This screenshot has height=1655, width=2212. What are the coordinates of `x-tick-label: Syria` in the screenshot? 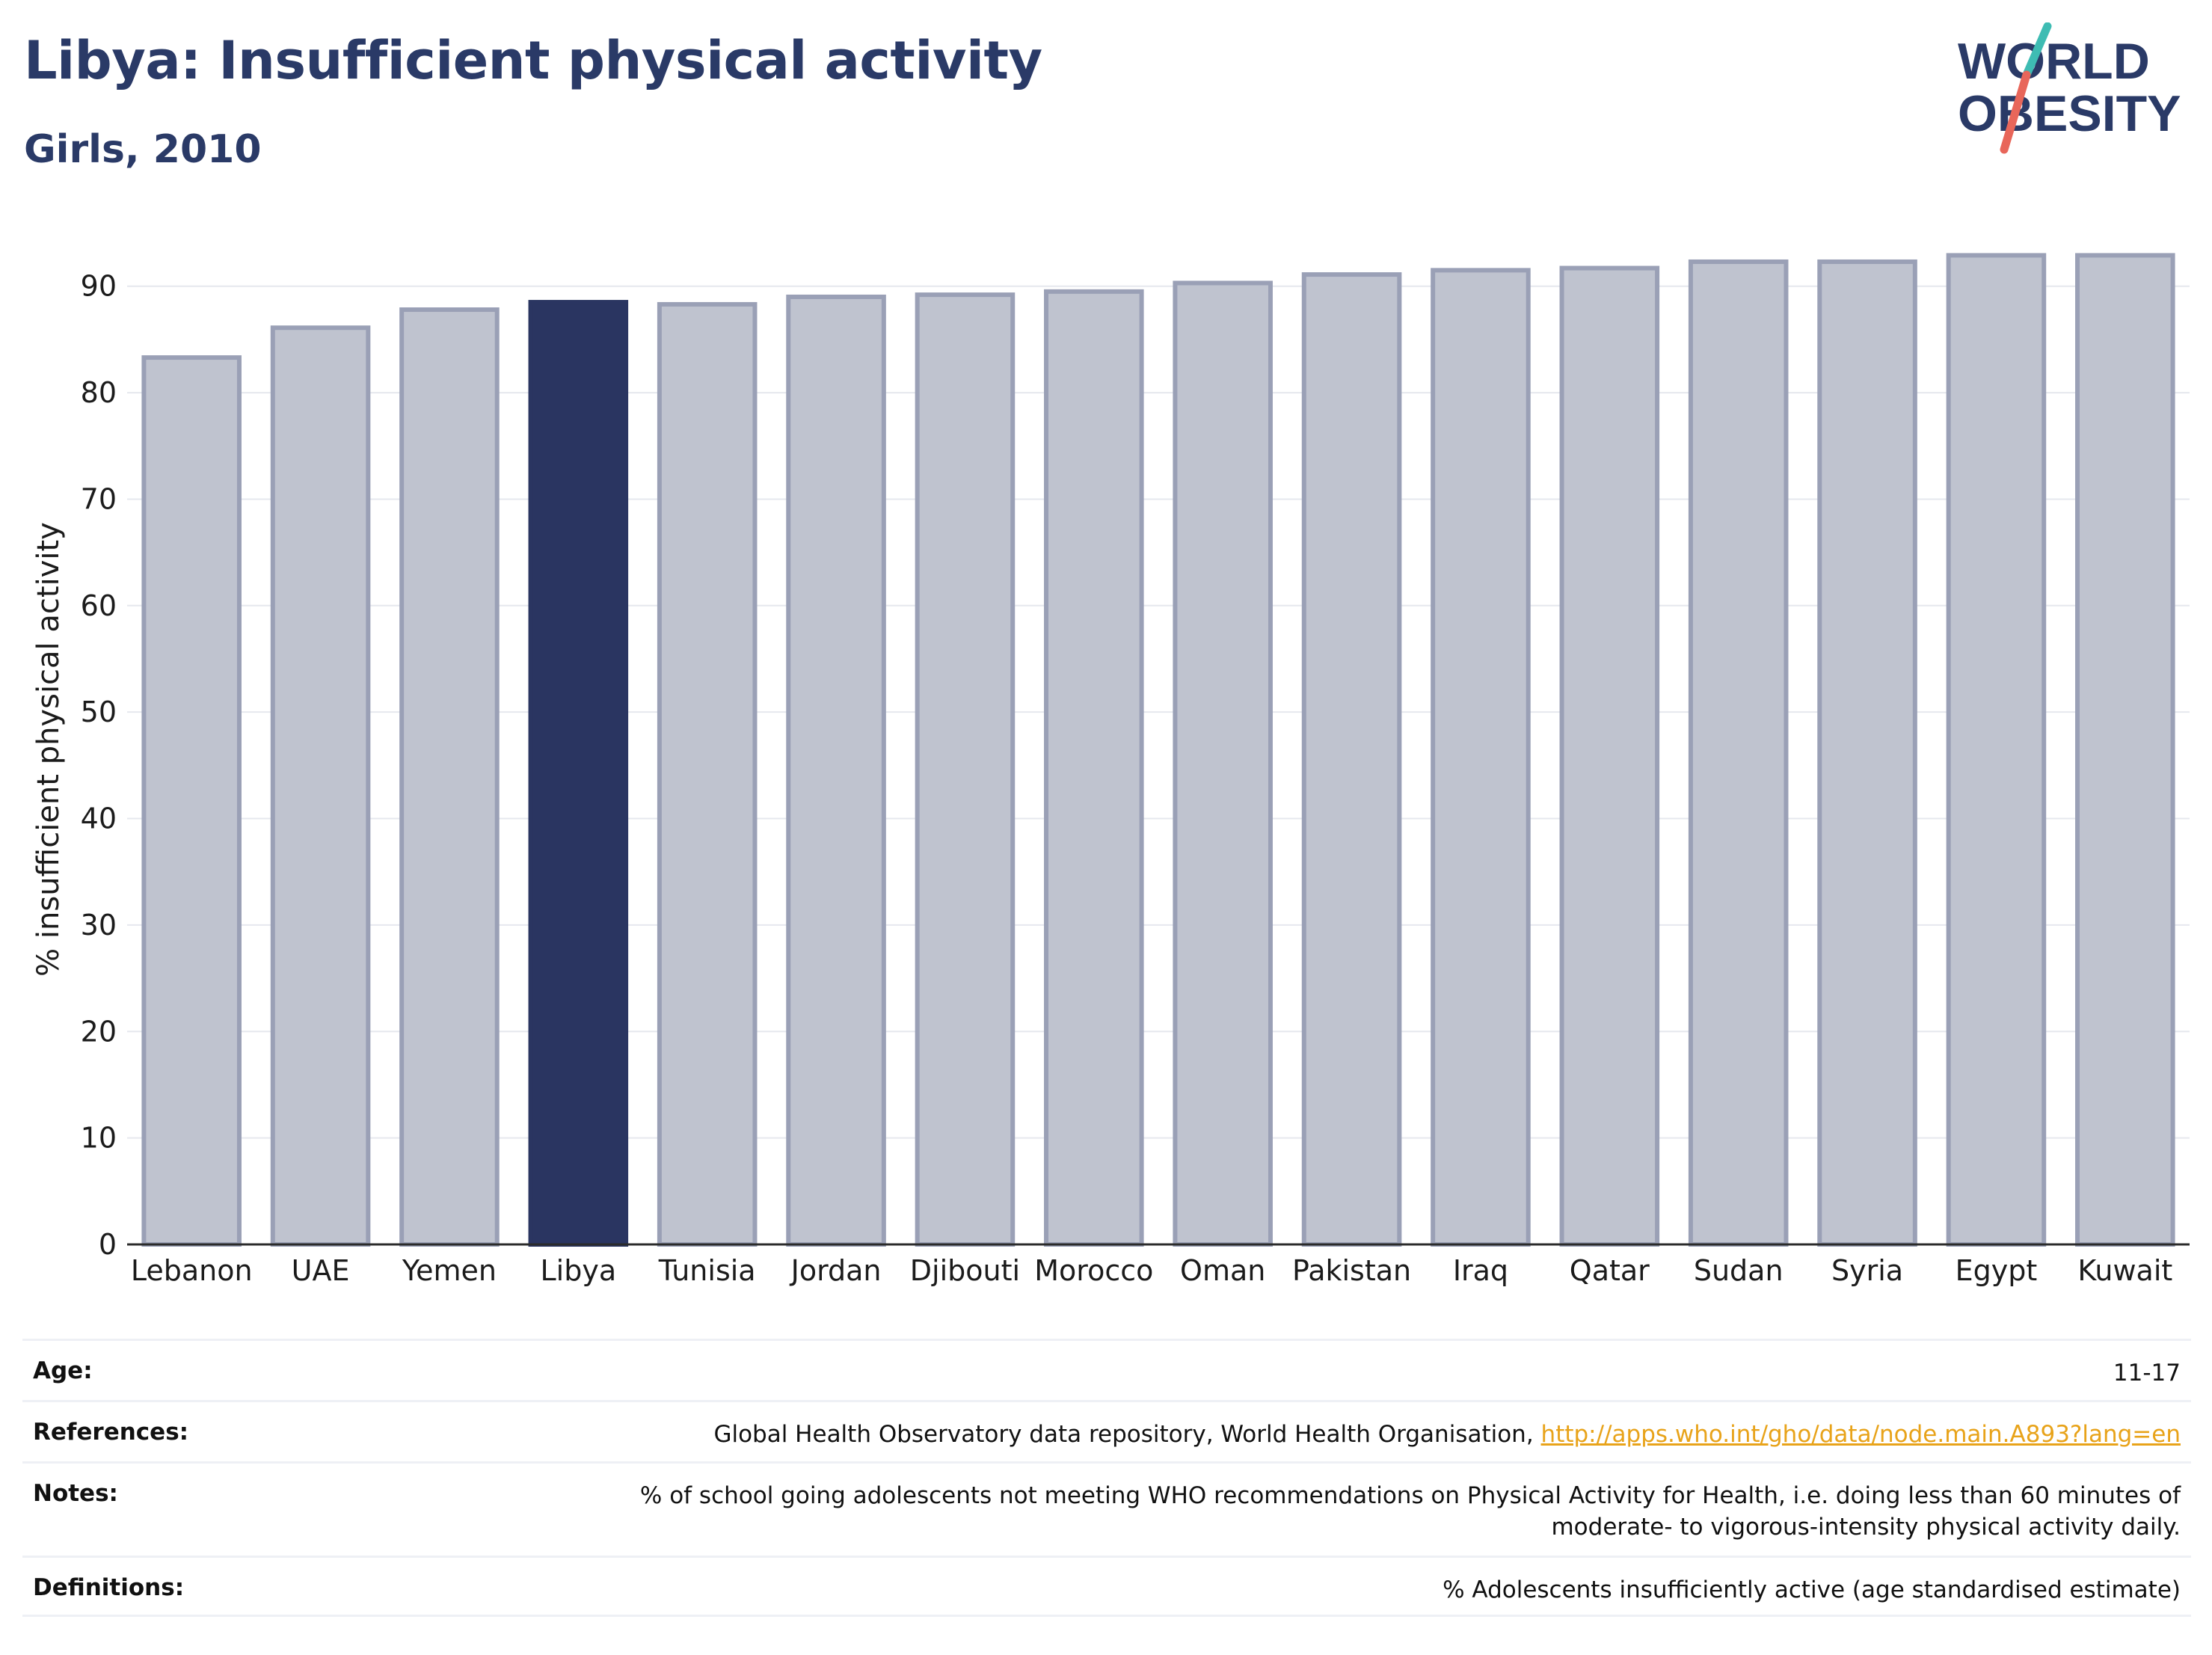 It's located at (1867, 1270).